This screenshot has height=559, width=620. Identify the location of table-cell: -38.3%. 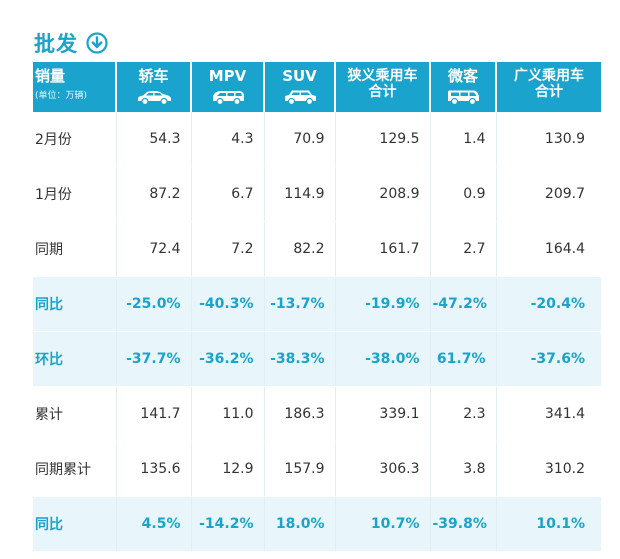
(300, 359).